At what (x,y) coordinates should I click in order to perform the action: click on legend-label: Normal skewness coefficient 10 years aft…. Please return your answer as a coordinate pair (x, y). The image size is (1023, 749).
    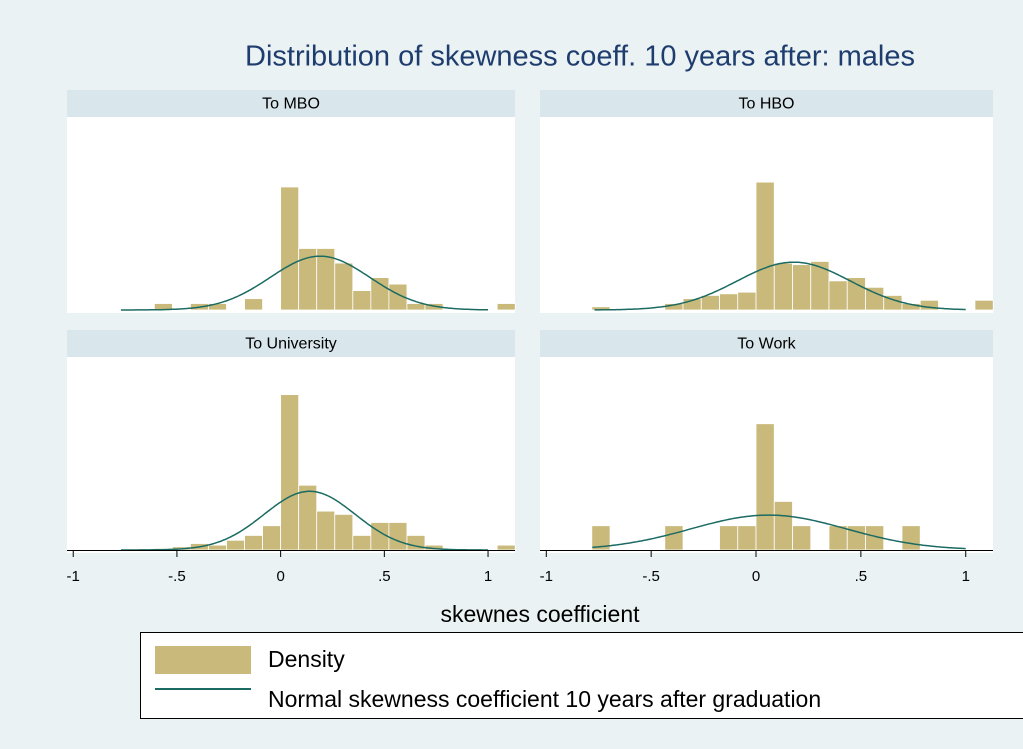
    Looking at the image, I should click on (544, 699).